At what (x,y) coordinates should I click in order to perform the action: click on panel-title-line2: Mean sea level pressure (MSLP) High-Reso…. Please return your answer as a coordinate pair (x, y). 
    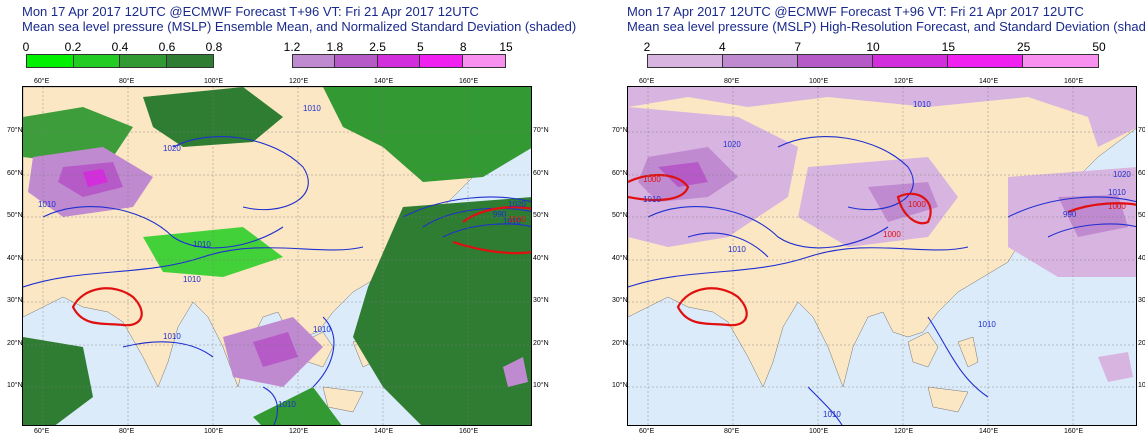
    Looking at the image, I should click on (886, 26).